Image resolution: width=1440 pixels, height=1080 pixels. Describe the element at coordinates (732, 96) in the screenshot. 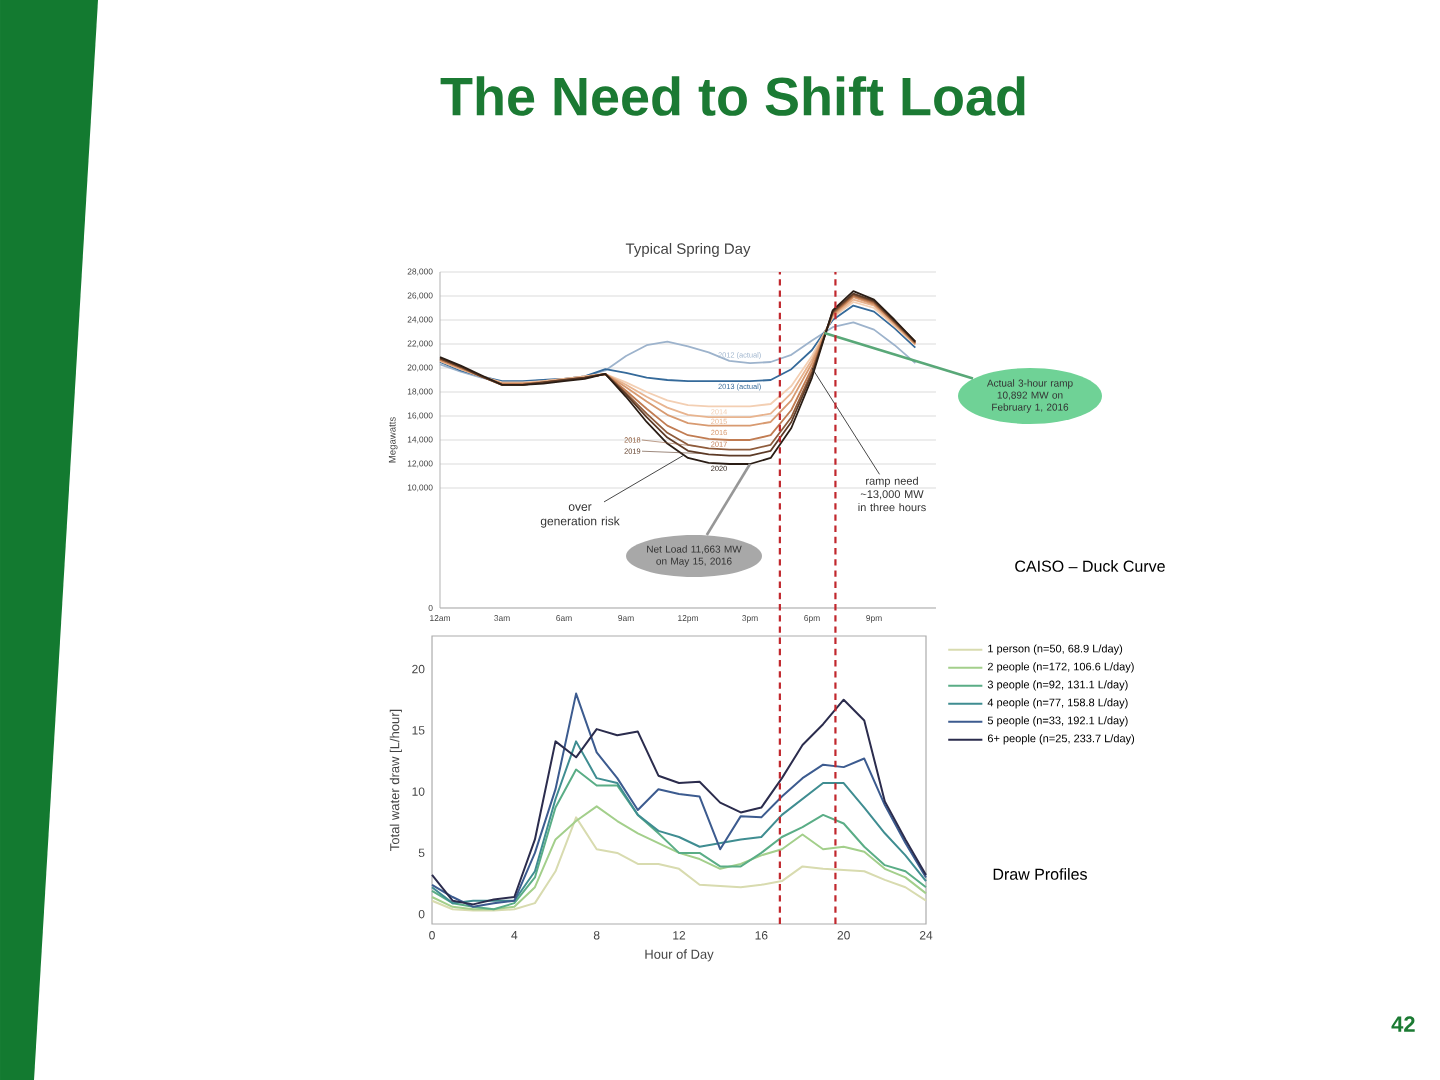

I see `text: The Need to Shift Load` at that location.